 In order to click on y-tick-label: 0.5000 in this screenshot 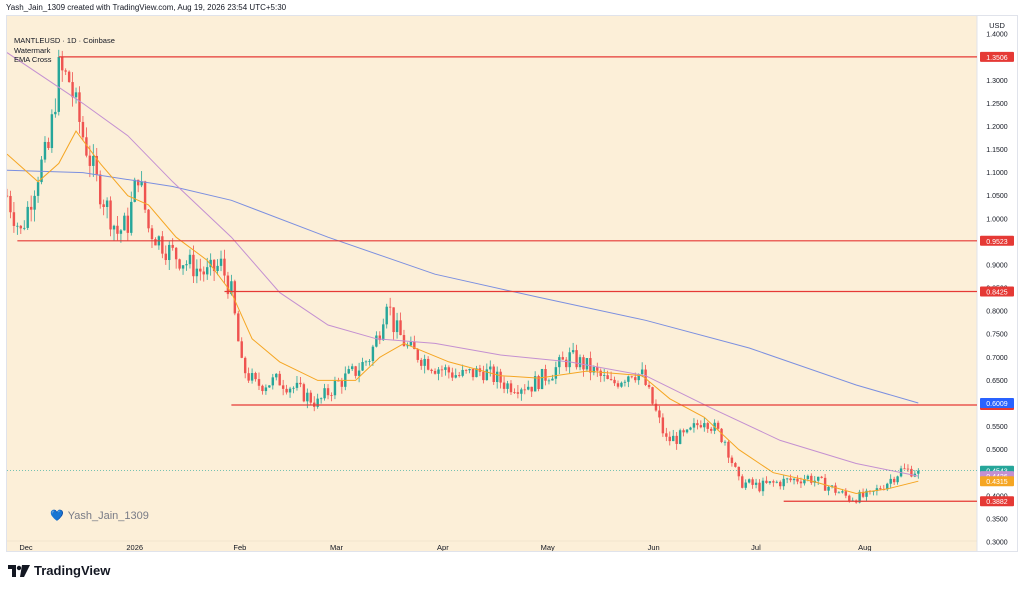, I will do `click(997, 450)`.